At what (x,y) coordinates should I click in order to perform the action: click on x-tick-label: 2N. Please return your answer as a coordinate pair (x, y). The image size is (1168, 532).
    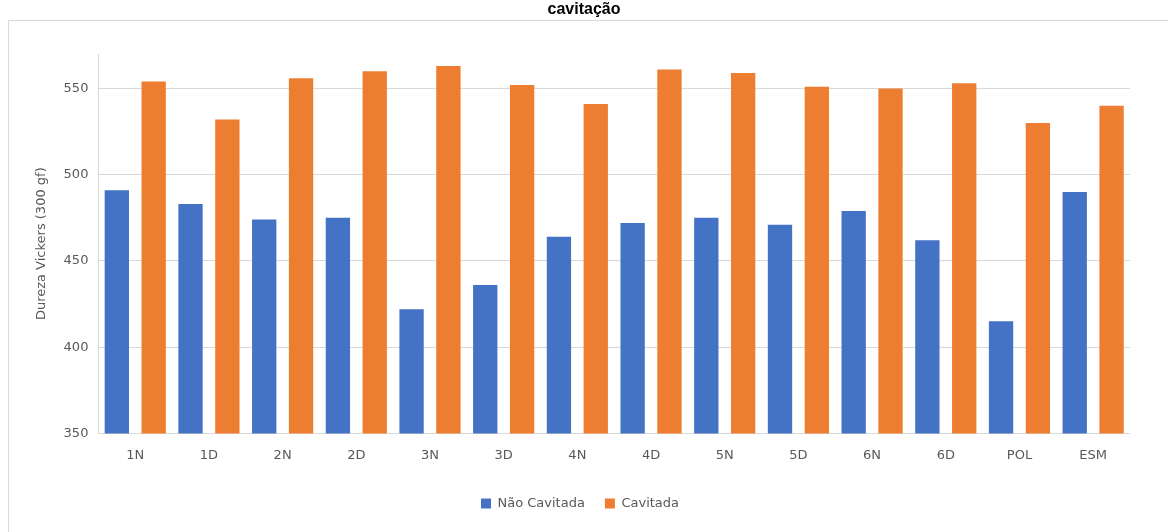
    Looking at the image, I should click on (282, 454).